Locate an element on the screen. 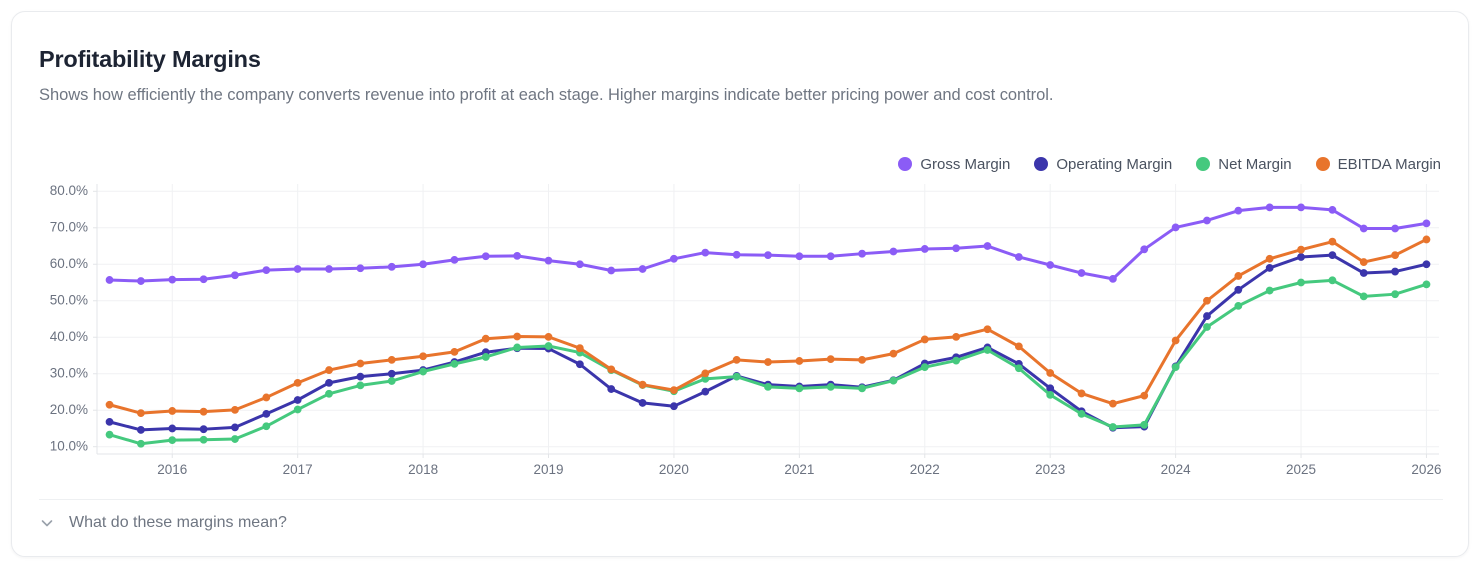 The width and height of the screenshot is (1480, 571). margins-explainer-toggle: What do these margins mean? is located at coordinates (741, 515).